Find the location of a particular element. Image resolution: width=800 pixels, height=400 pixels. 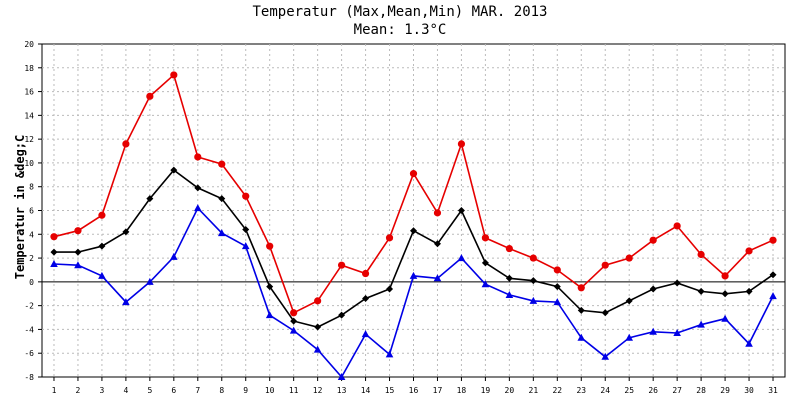

y-tick-label: -4 is located at coordinates (29, 329).